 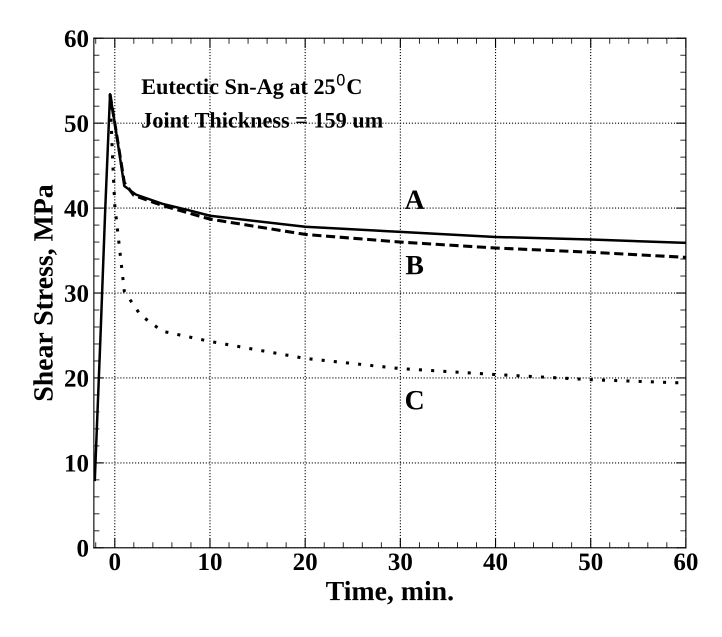 What do you see at coordinates (495, 561) in the screenshot?
I see `x-tick-label: 40` at bounding box center [495, 561].